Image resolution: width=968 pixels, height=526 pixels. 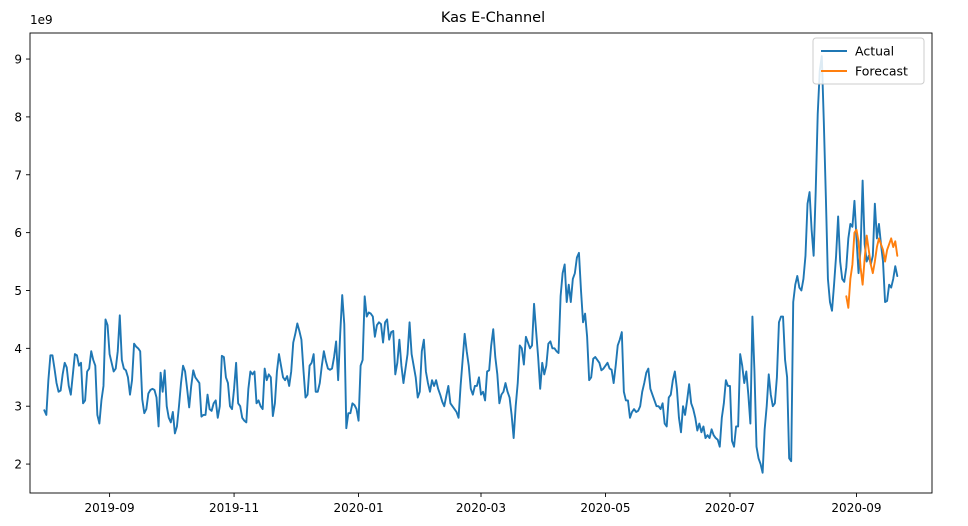 I want to click on y-tick-label: 2, so click(x=18, y=465).